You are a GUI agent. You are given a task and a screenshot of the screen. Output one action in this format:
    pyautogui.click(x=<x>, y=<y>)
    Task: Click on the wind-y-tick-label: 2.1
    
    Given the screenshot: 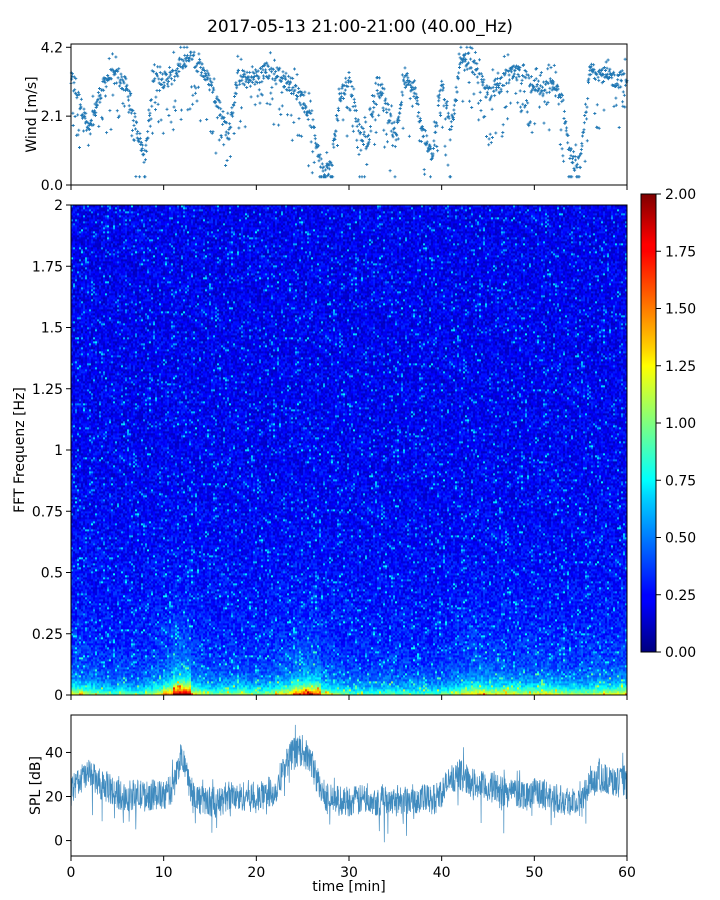 What is the action you would take?
    pyautogui.click(x=52, y=117)
    